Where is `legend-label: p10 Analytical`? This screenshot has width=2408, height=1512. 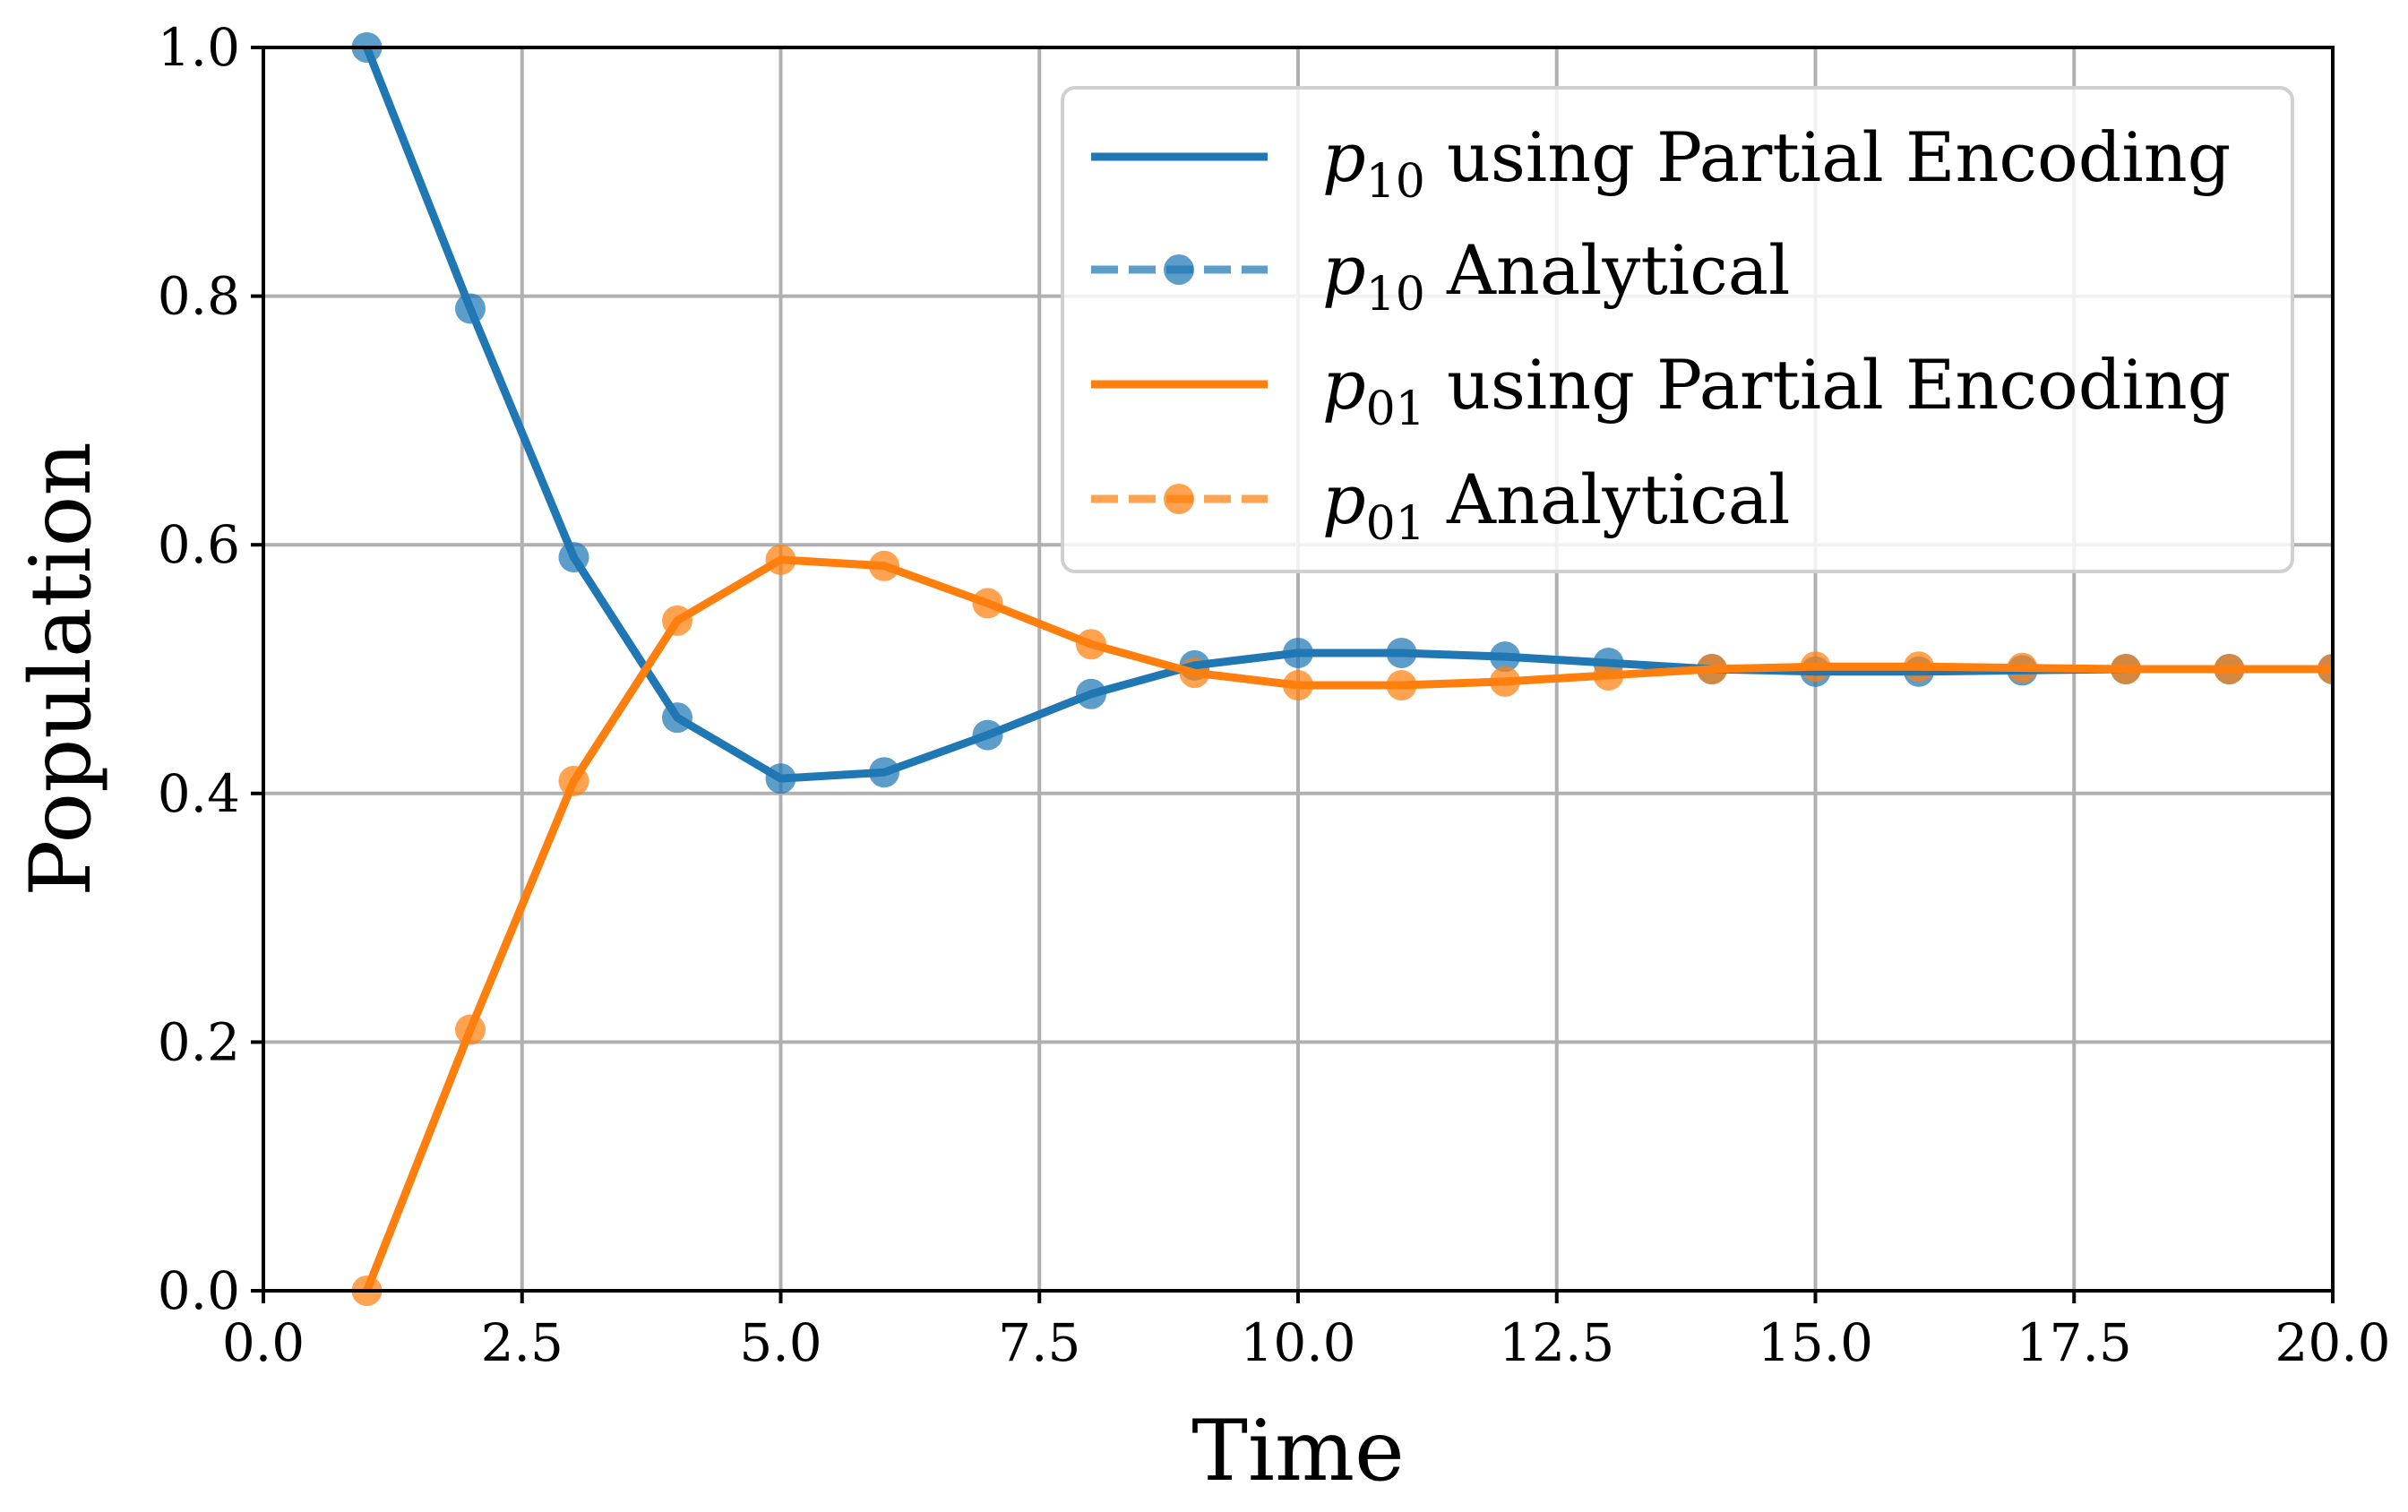 legend-label: p10 Analytical is located at coordinates (1556, 276).